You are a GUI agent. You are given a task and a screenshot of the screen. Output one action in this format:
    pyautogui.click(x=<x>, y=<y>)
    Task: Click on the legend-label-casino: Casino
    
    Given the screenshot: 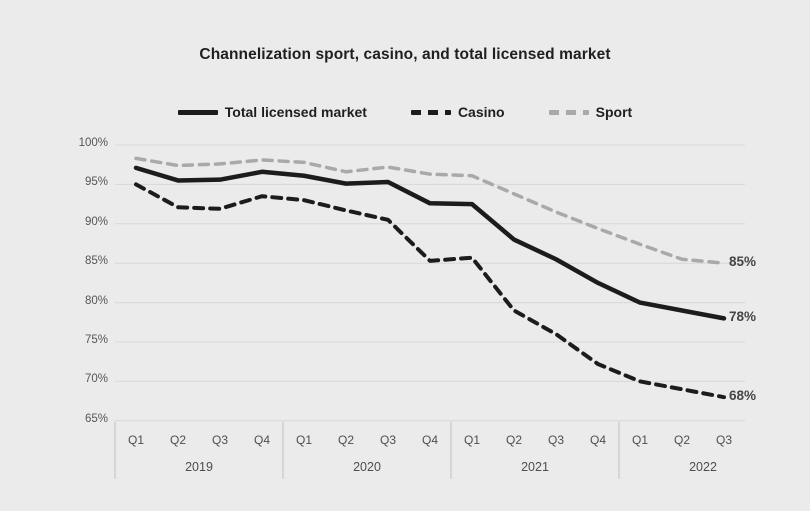 What is the action you would take?
    pyautogui.click(x=481, y=112)
    